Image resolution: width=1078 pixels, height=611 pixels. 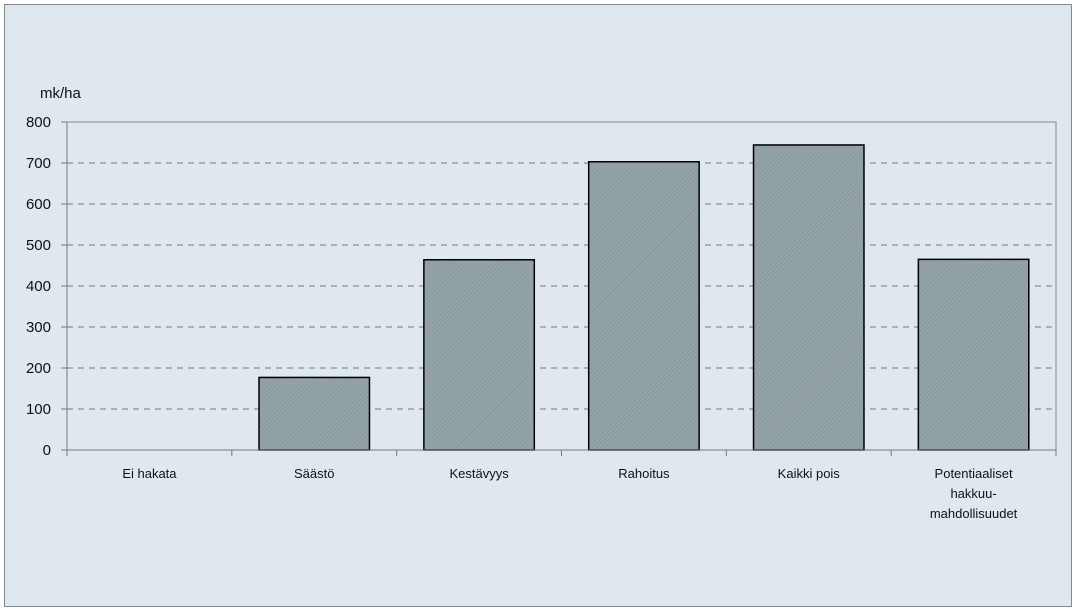 I want to click on category-label: Säästö, so click(x=314, y=473).